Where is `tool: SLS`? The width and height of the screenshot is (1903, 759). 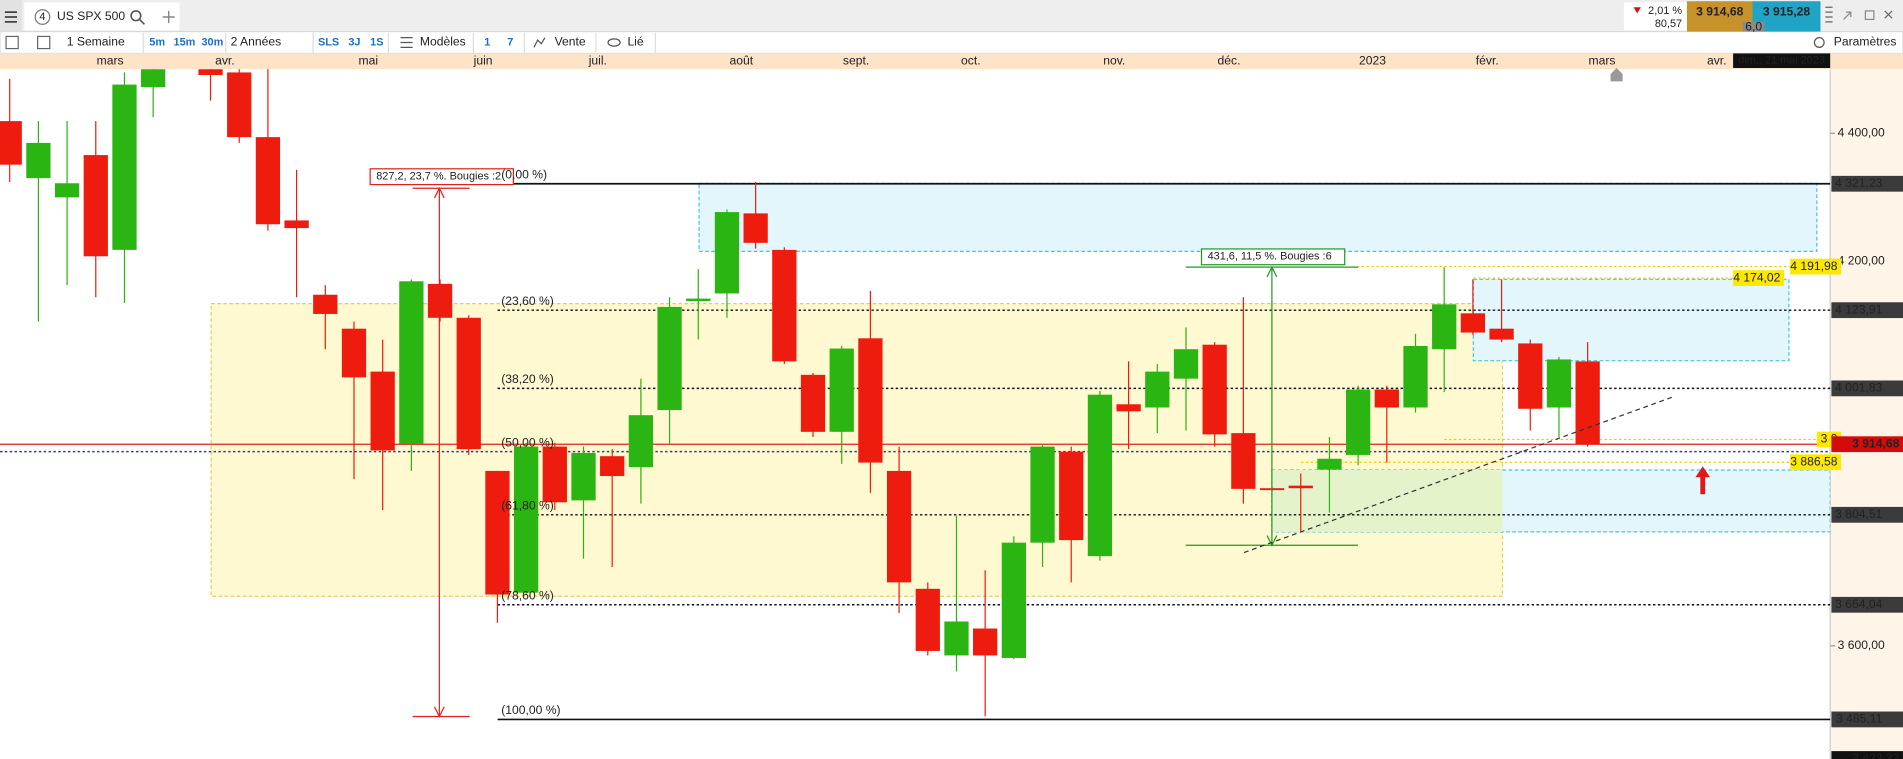
tool: SLS is located at coordinates (328, 42).